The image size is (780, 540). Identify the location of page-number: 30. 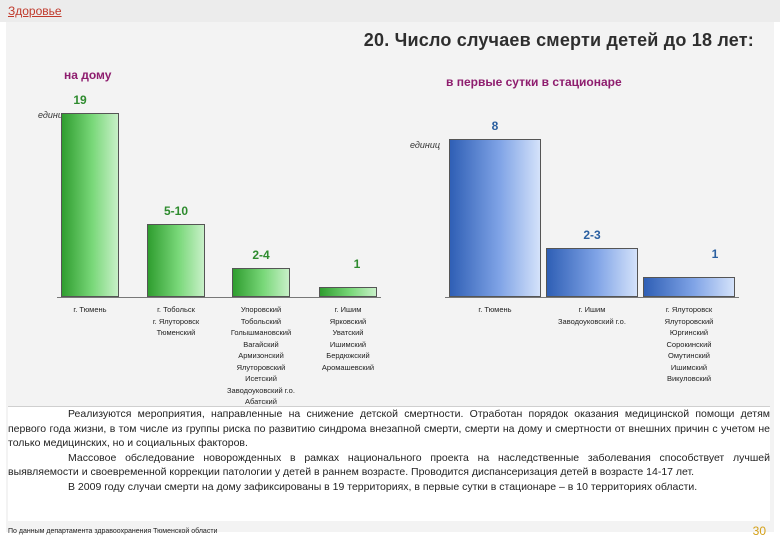
(759, 531).